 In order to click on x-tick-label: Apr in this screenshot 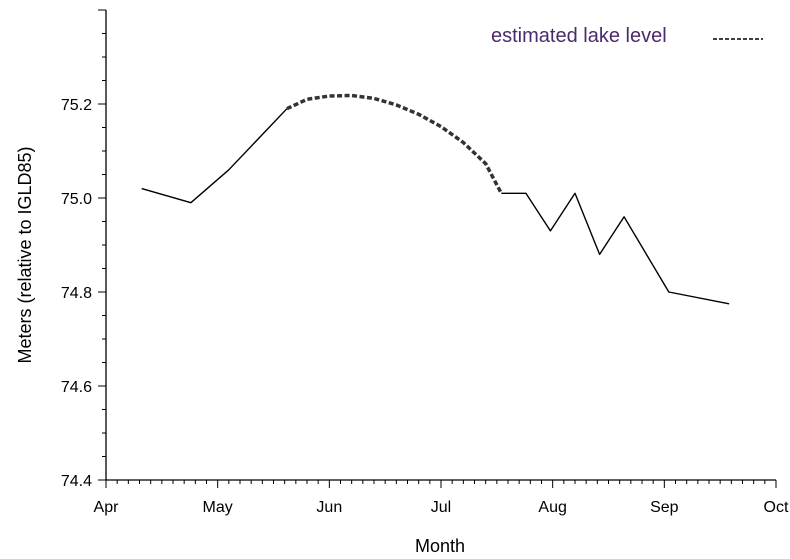, I will do `click(107, 507)`.